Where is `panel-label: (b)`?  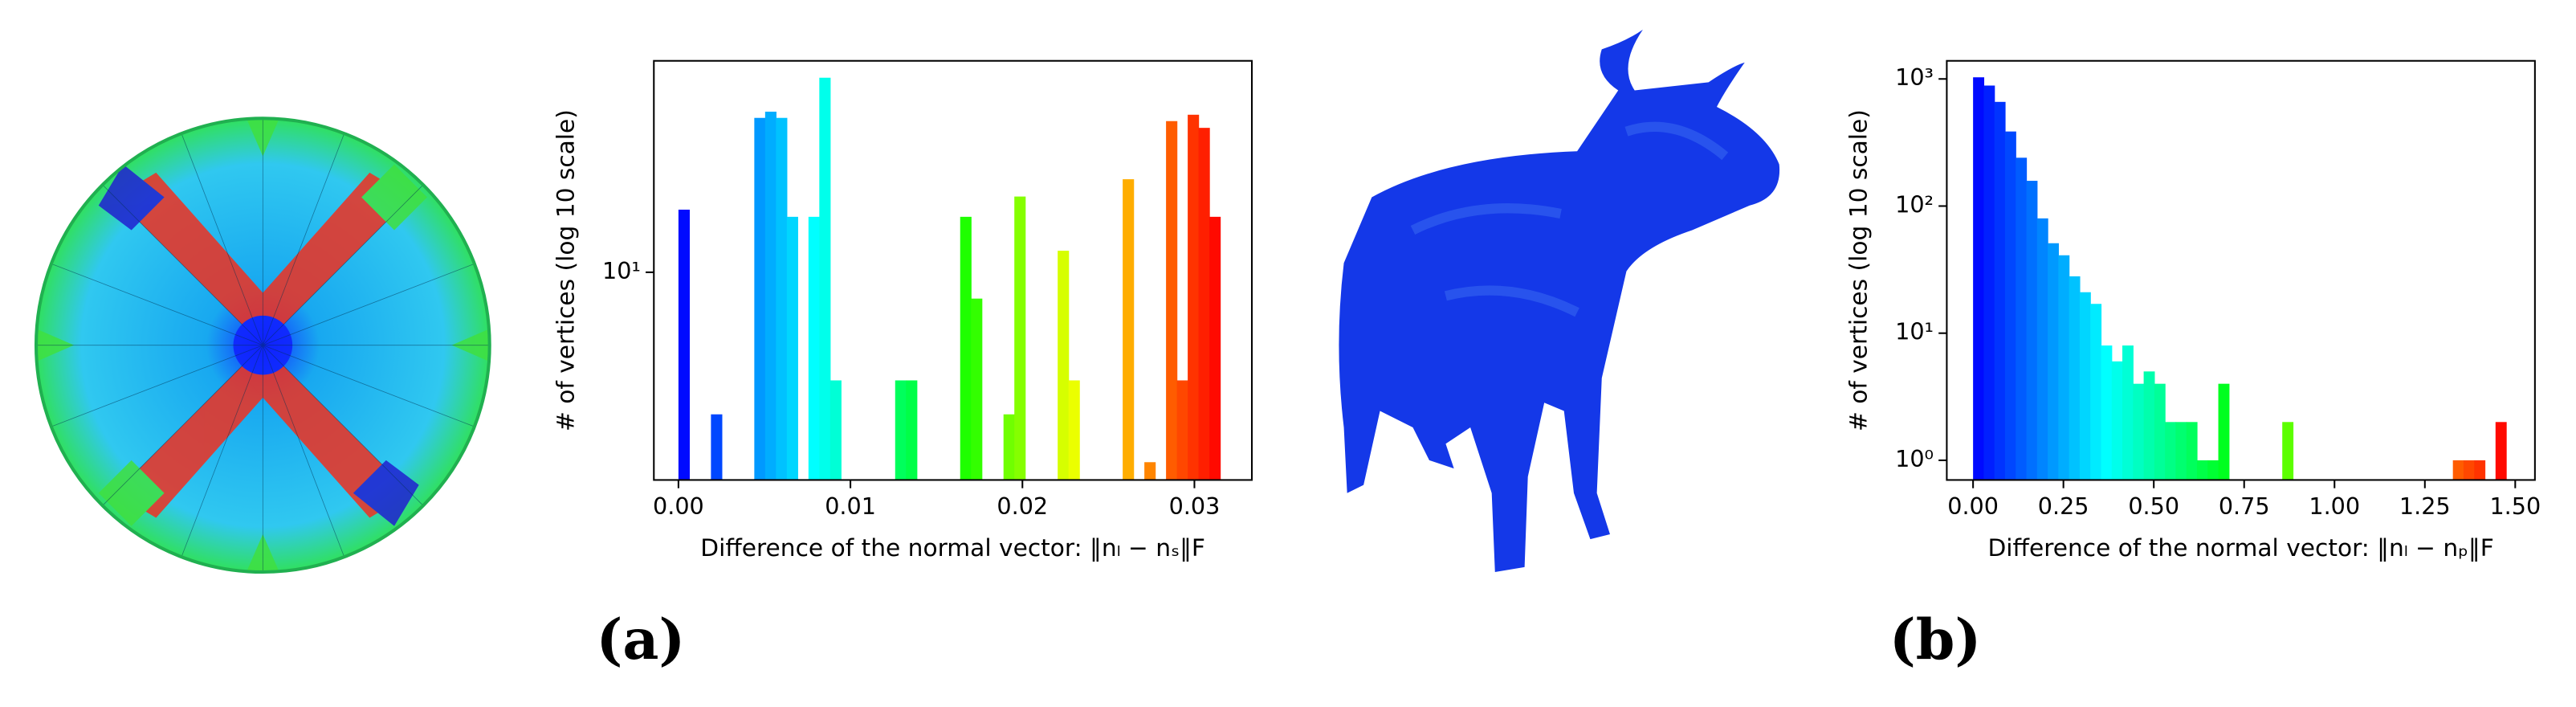
panel-label: (b) is located at coordinates (1935, 639).